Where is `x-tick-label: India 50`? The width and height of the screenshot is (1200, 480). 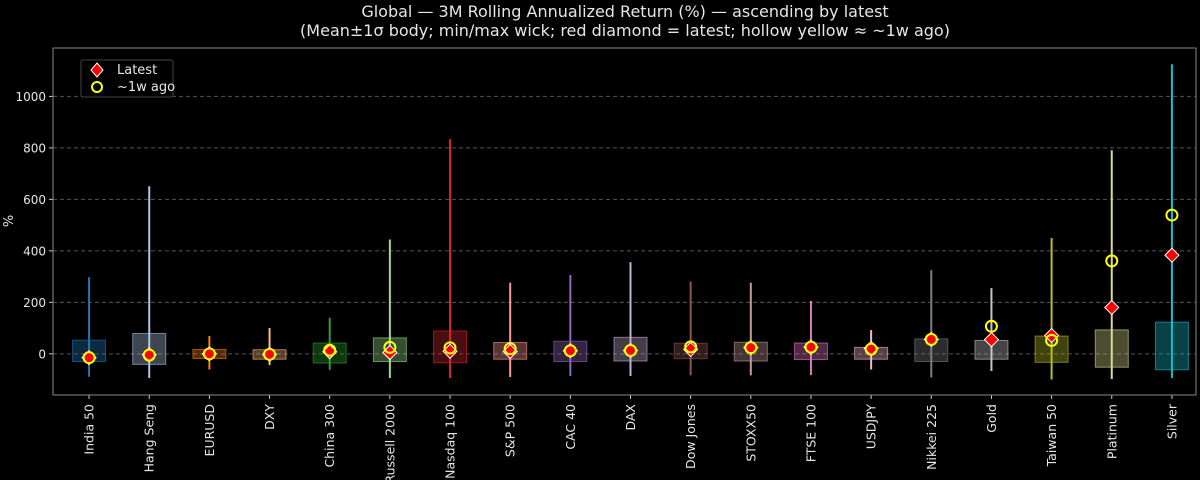
x-tick-label: India 50 is located at coordinates (89, 429).